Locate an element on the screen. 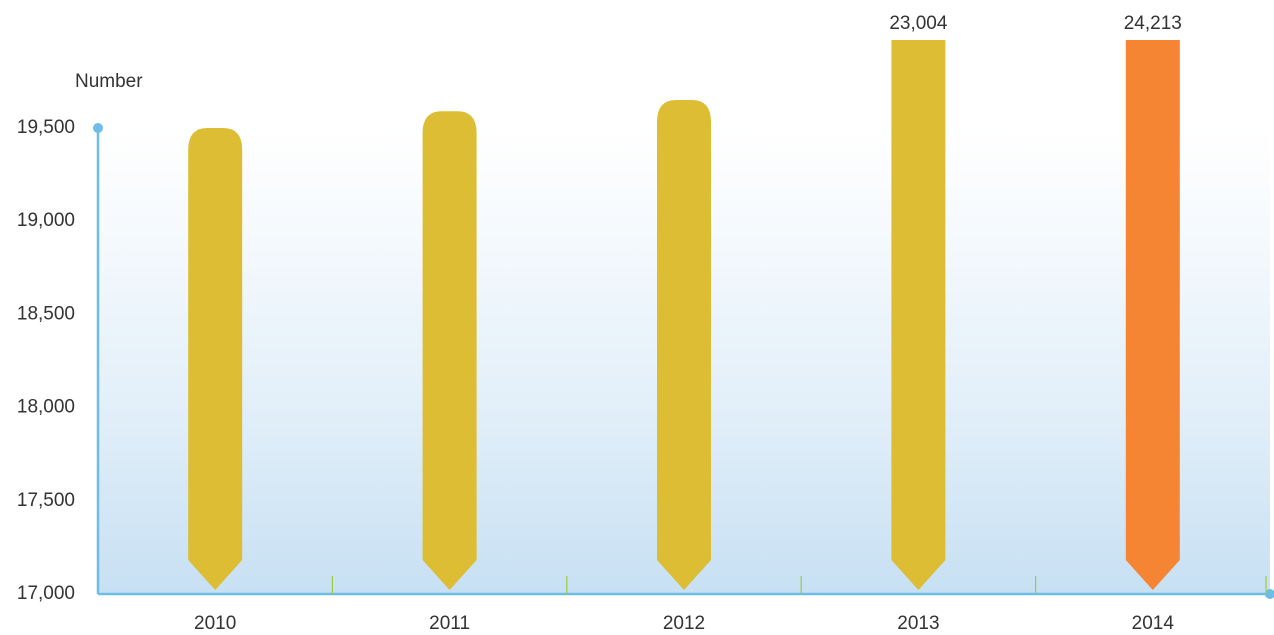 The width and height of the screenshot is (1274, 635). value-label: 24,213 is located at coordinates (1153, 23).